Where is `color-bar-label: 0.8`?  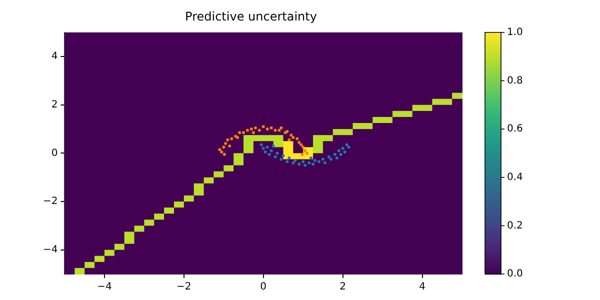 color-bar-label: 0.8 is located at coordinates (515, 80).